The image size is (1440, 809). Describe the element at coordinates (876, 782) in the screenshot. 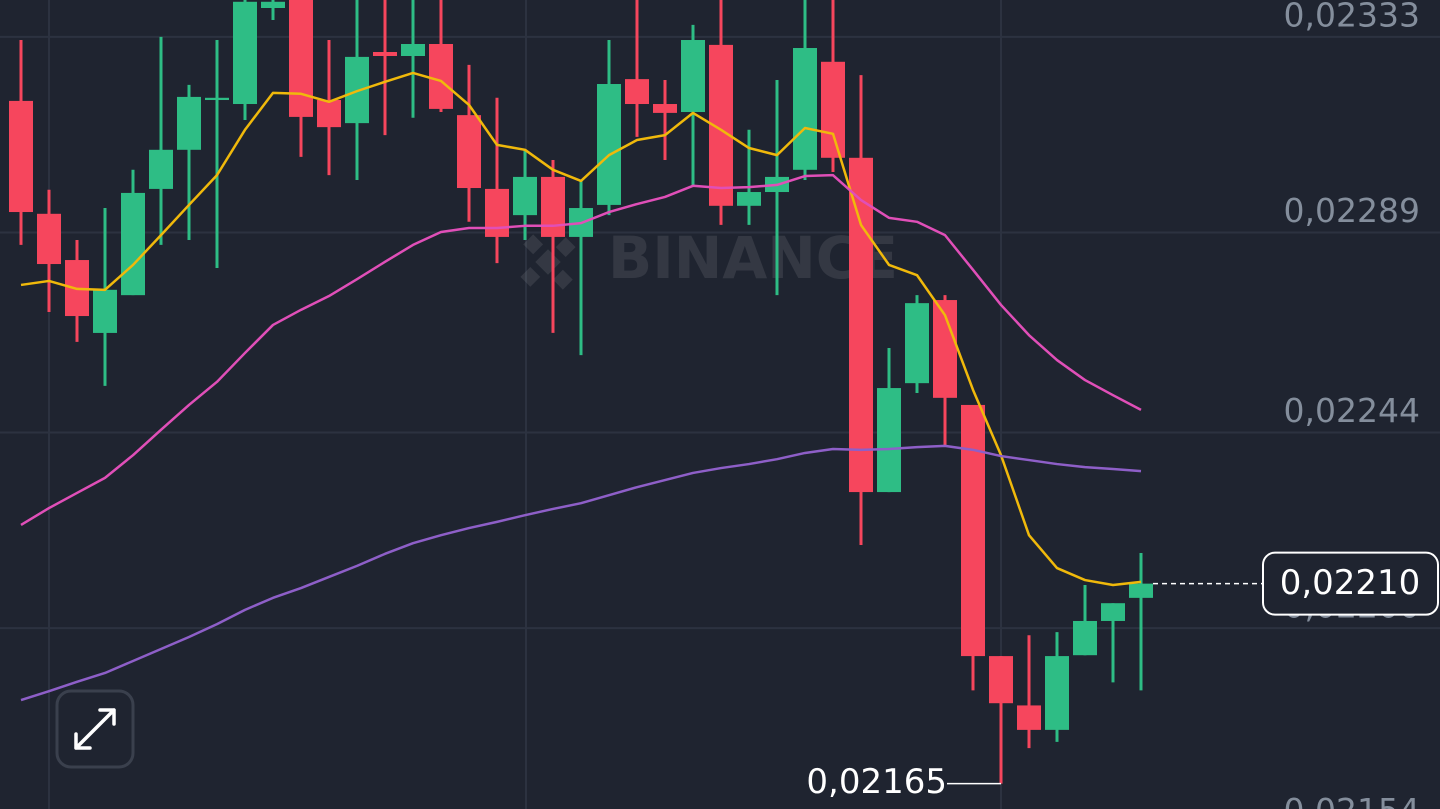

I see `low-marker-label: 0,02165` at that location.